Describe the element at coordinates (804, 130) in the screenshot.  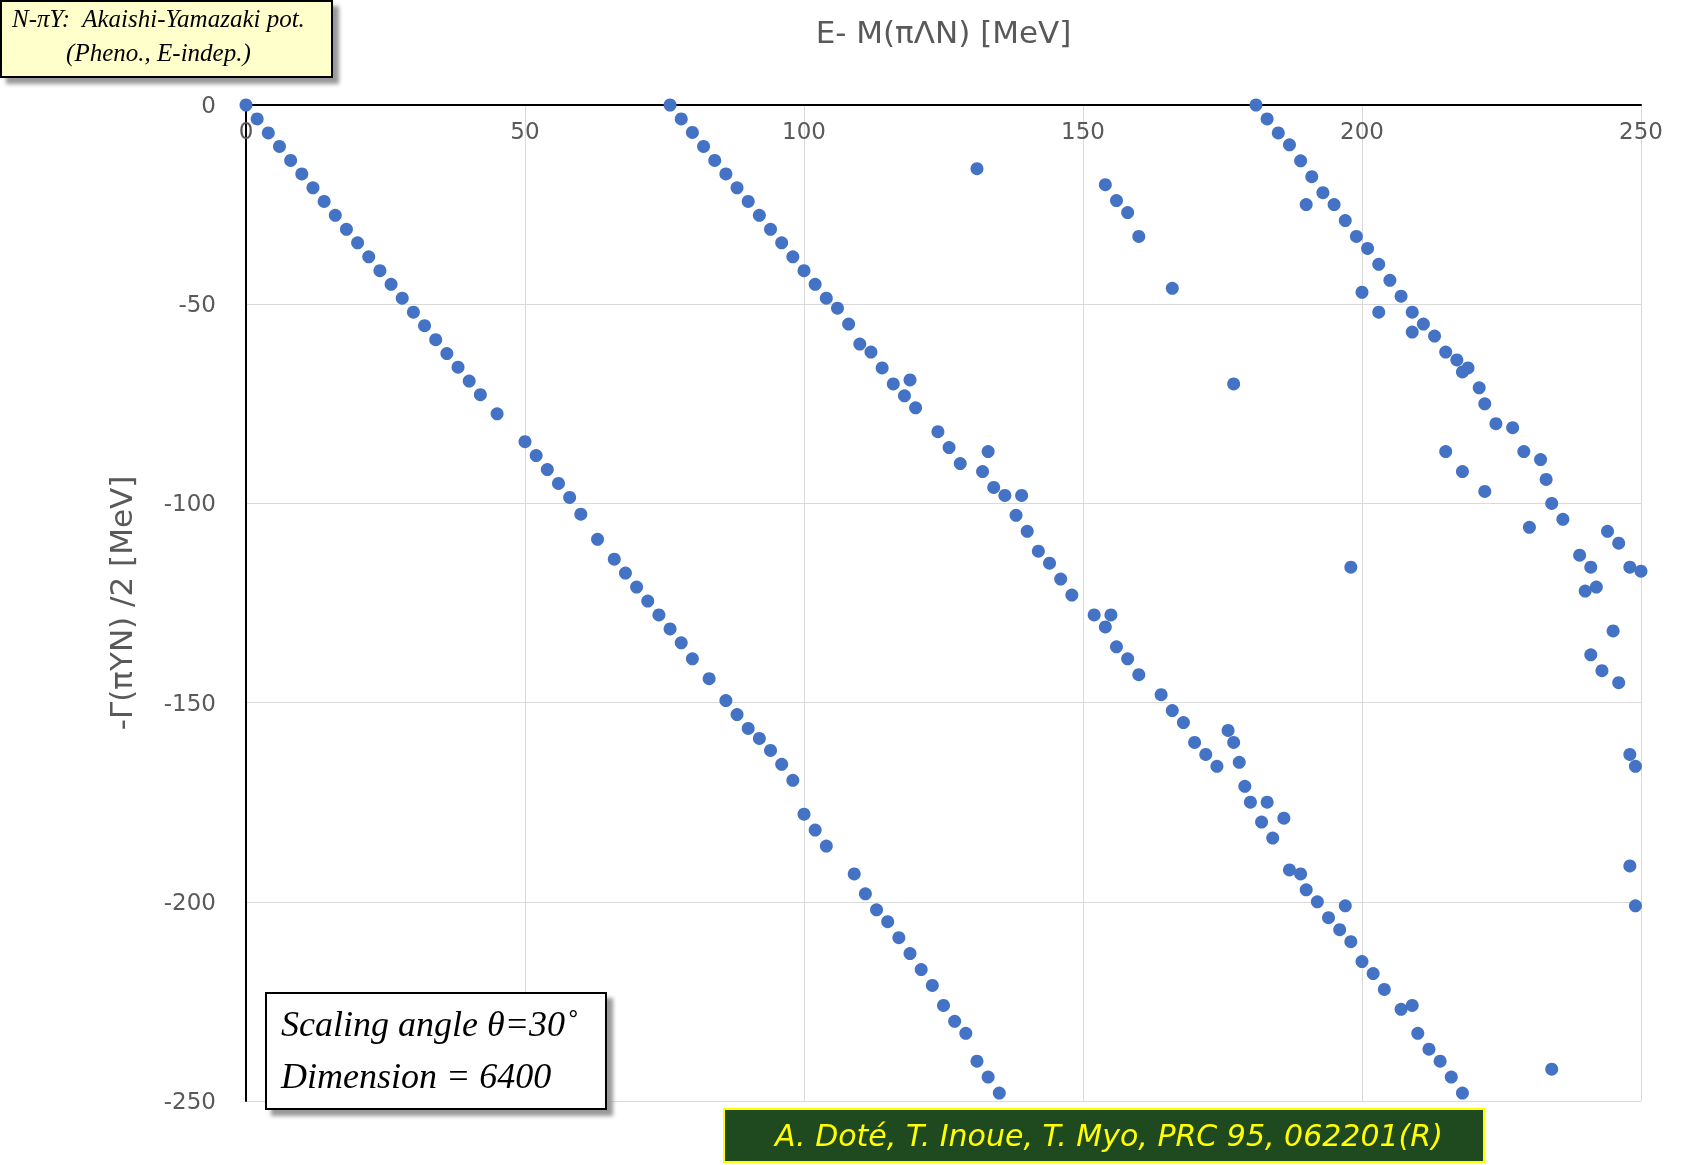
I see `x-tick-label: 100` at that location.